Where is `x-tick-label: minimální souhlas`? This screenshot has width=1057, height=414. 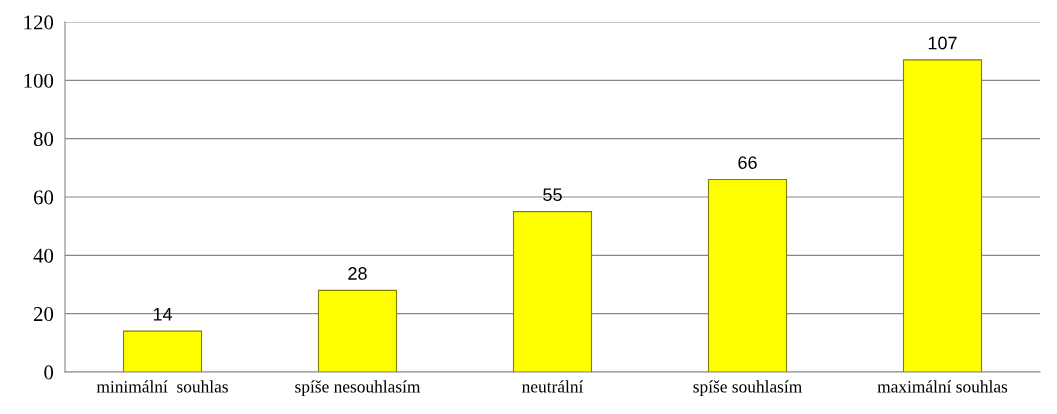 x-tick-label: minimální souhlas is located at coordinates (162, 386).